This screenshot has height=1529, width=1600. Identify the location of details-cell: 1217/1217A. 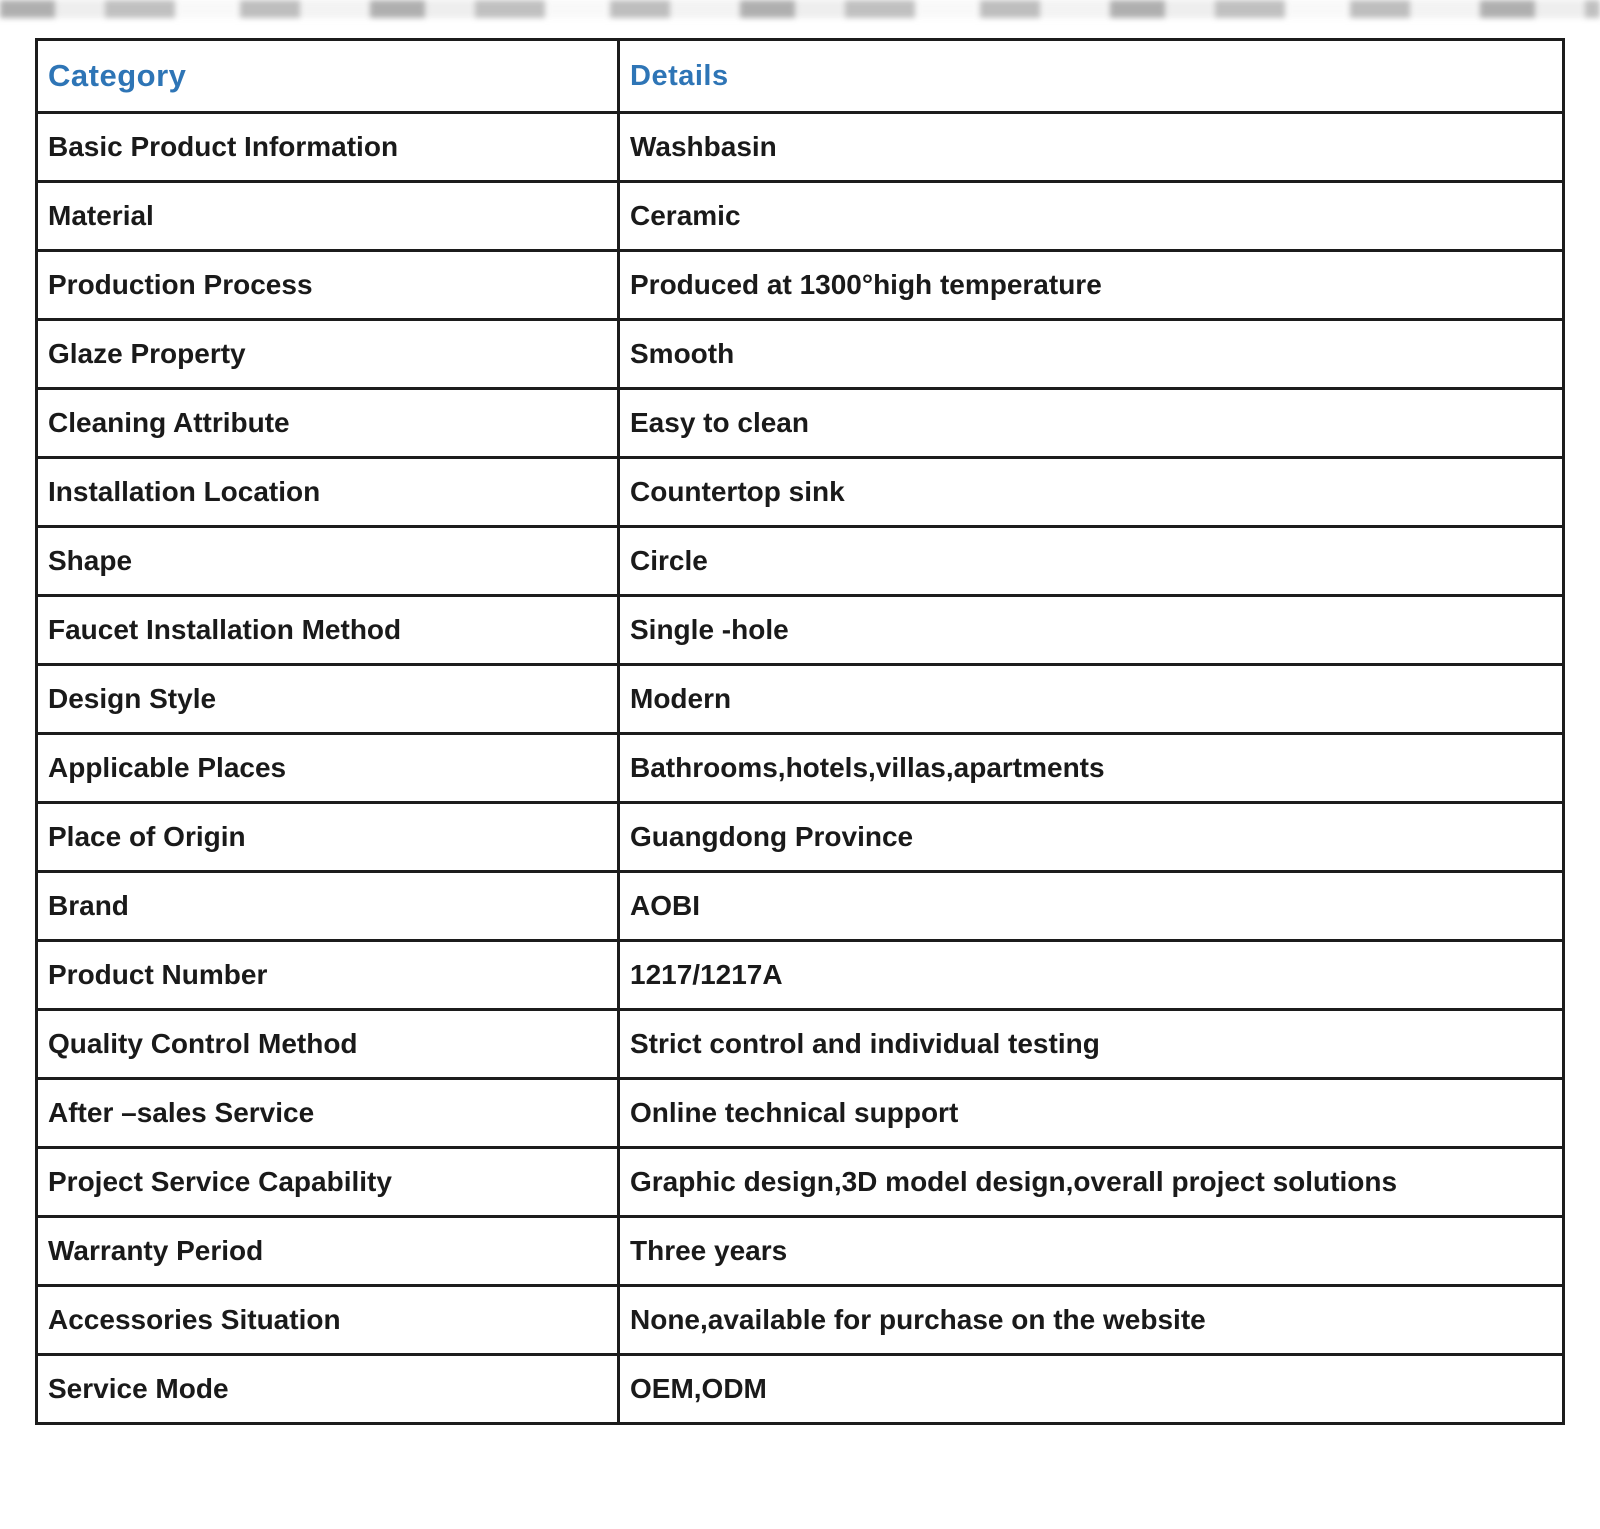
(1091, 975).